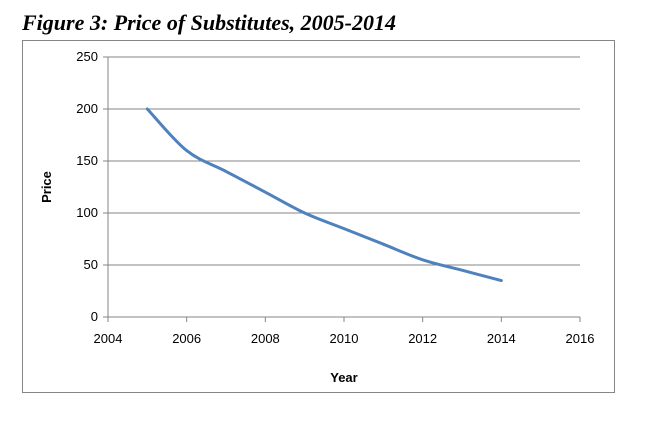 The width and height of the screenshot is (653, 433). I want to click on y-tick-label-0: 0, so click(94, 316).